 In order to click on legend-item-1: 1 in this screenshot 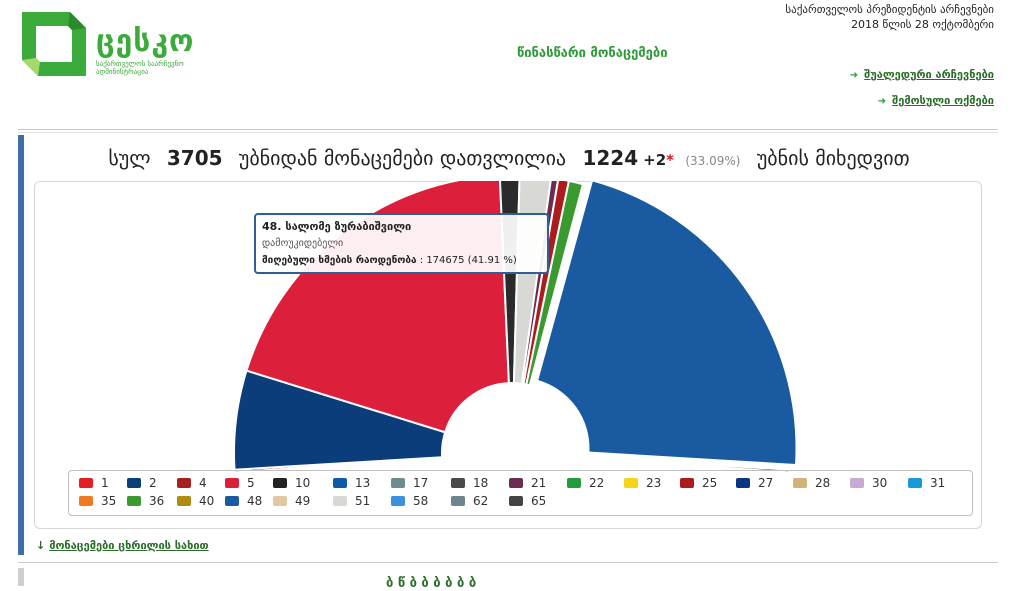, I will do `click(94, 483)`.